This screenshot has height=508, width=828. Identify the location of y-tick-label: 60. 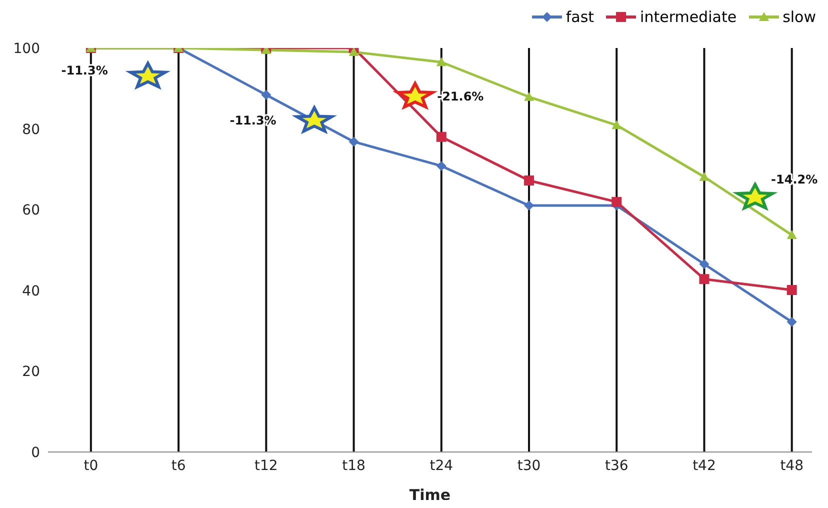
(31, 210).